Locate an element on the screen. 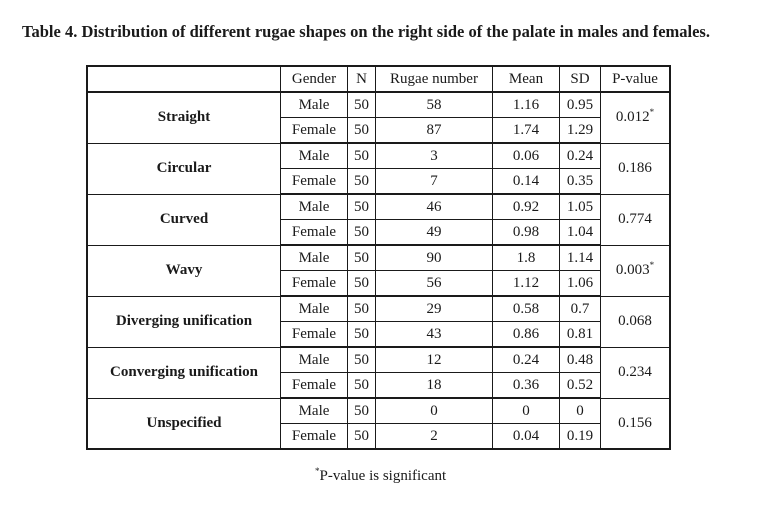  sd-cell: 0.95 is located at coordinates (580, 104).